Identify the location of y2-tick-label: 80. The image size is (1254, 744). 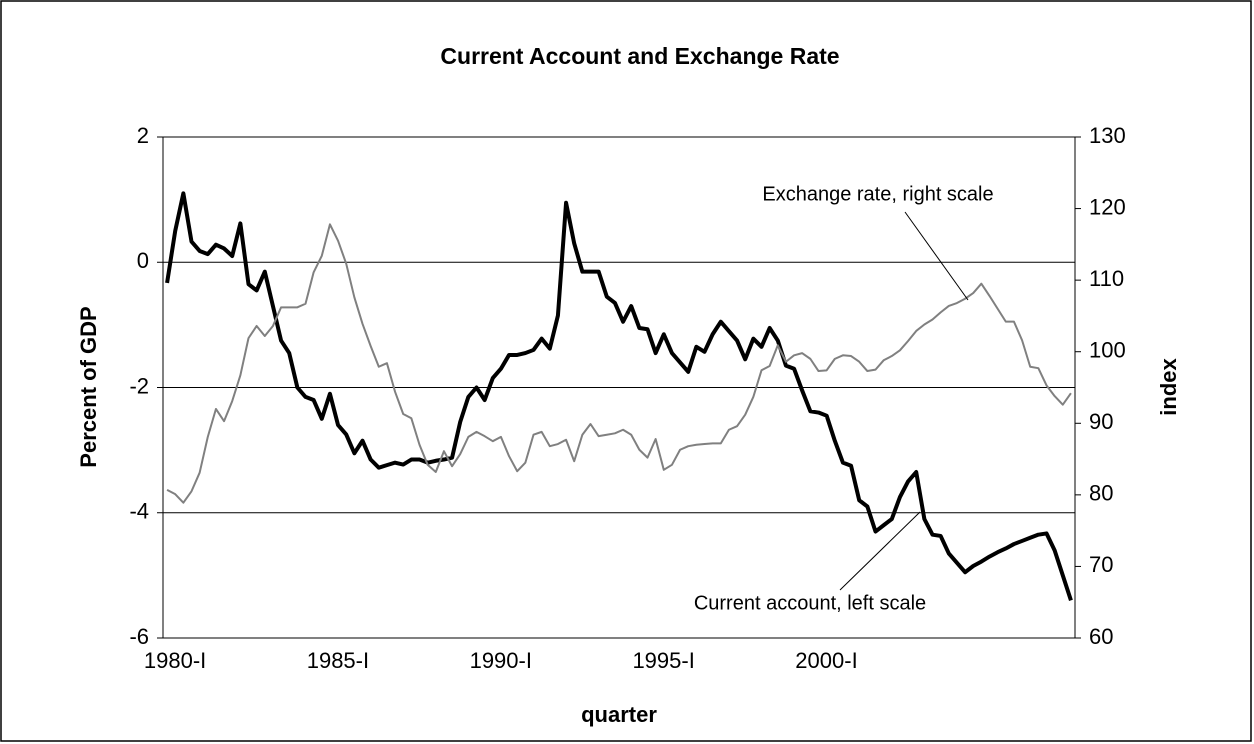
(1101, 493).